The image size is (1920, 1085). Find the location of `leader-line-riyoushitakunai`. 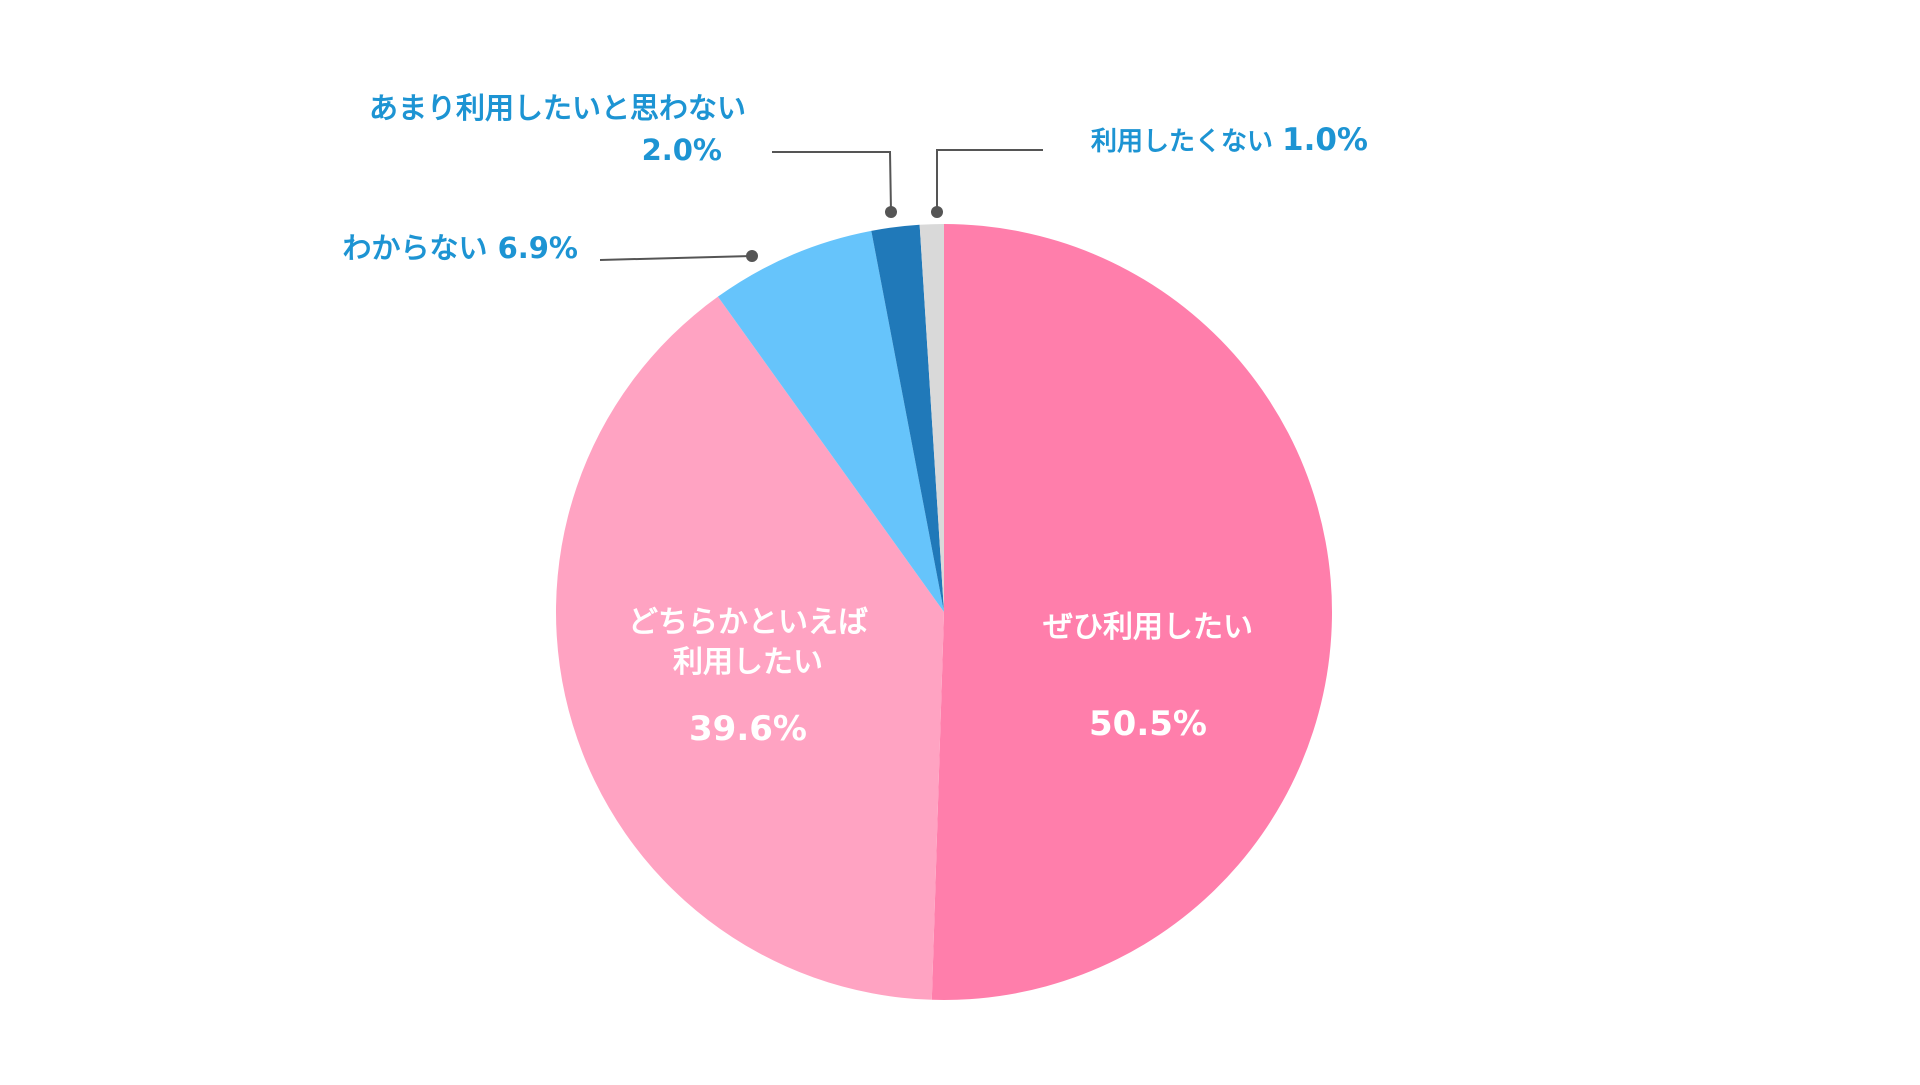

leader-line-riyoushitakunai is located at coordinates (989, 180).